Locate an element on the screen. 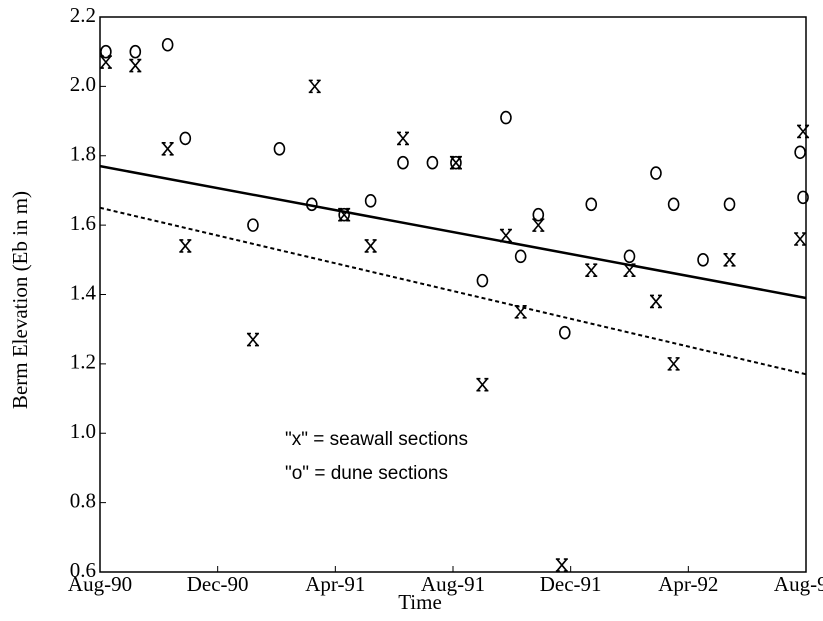  y-tick-label: 0.8 is located at coordinates (83, 500).